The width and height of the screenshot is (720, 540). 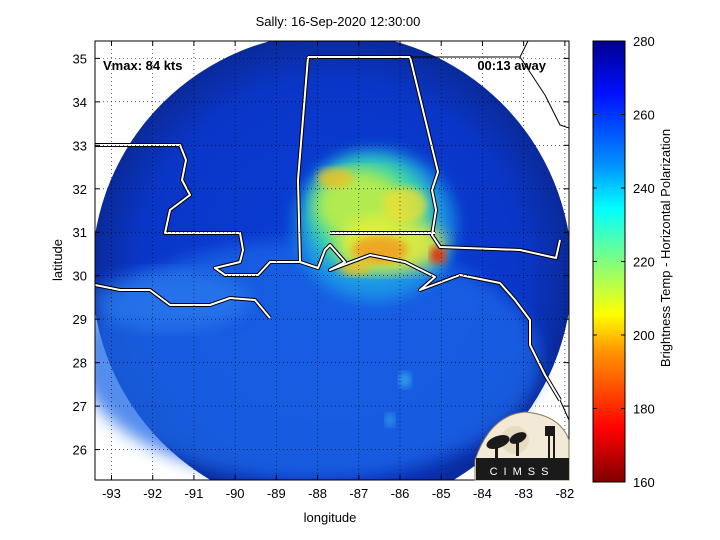 What do you see at coordinates (644, 262) in the screenshot?
I see `colorbar-tick-label: 220` at bounding box center [644, 262].